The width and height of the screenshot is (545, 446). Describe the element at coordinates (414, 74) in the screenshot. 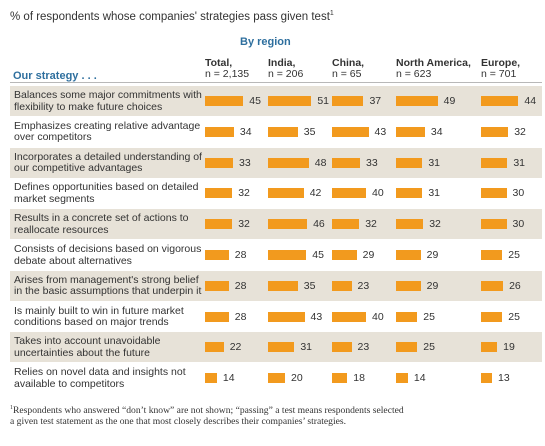

I see `column-header-n: n = 623` at that location.